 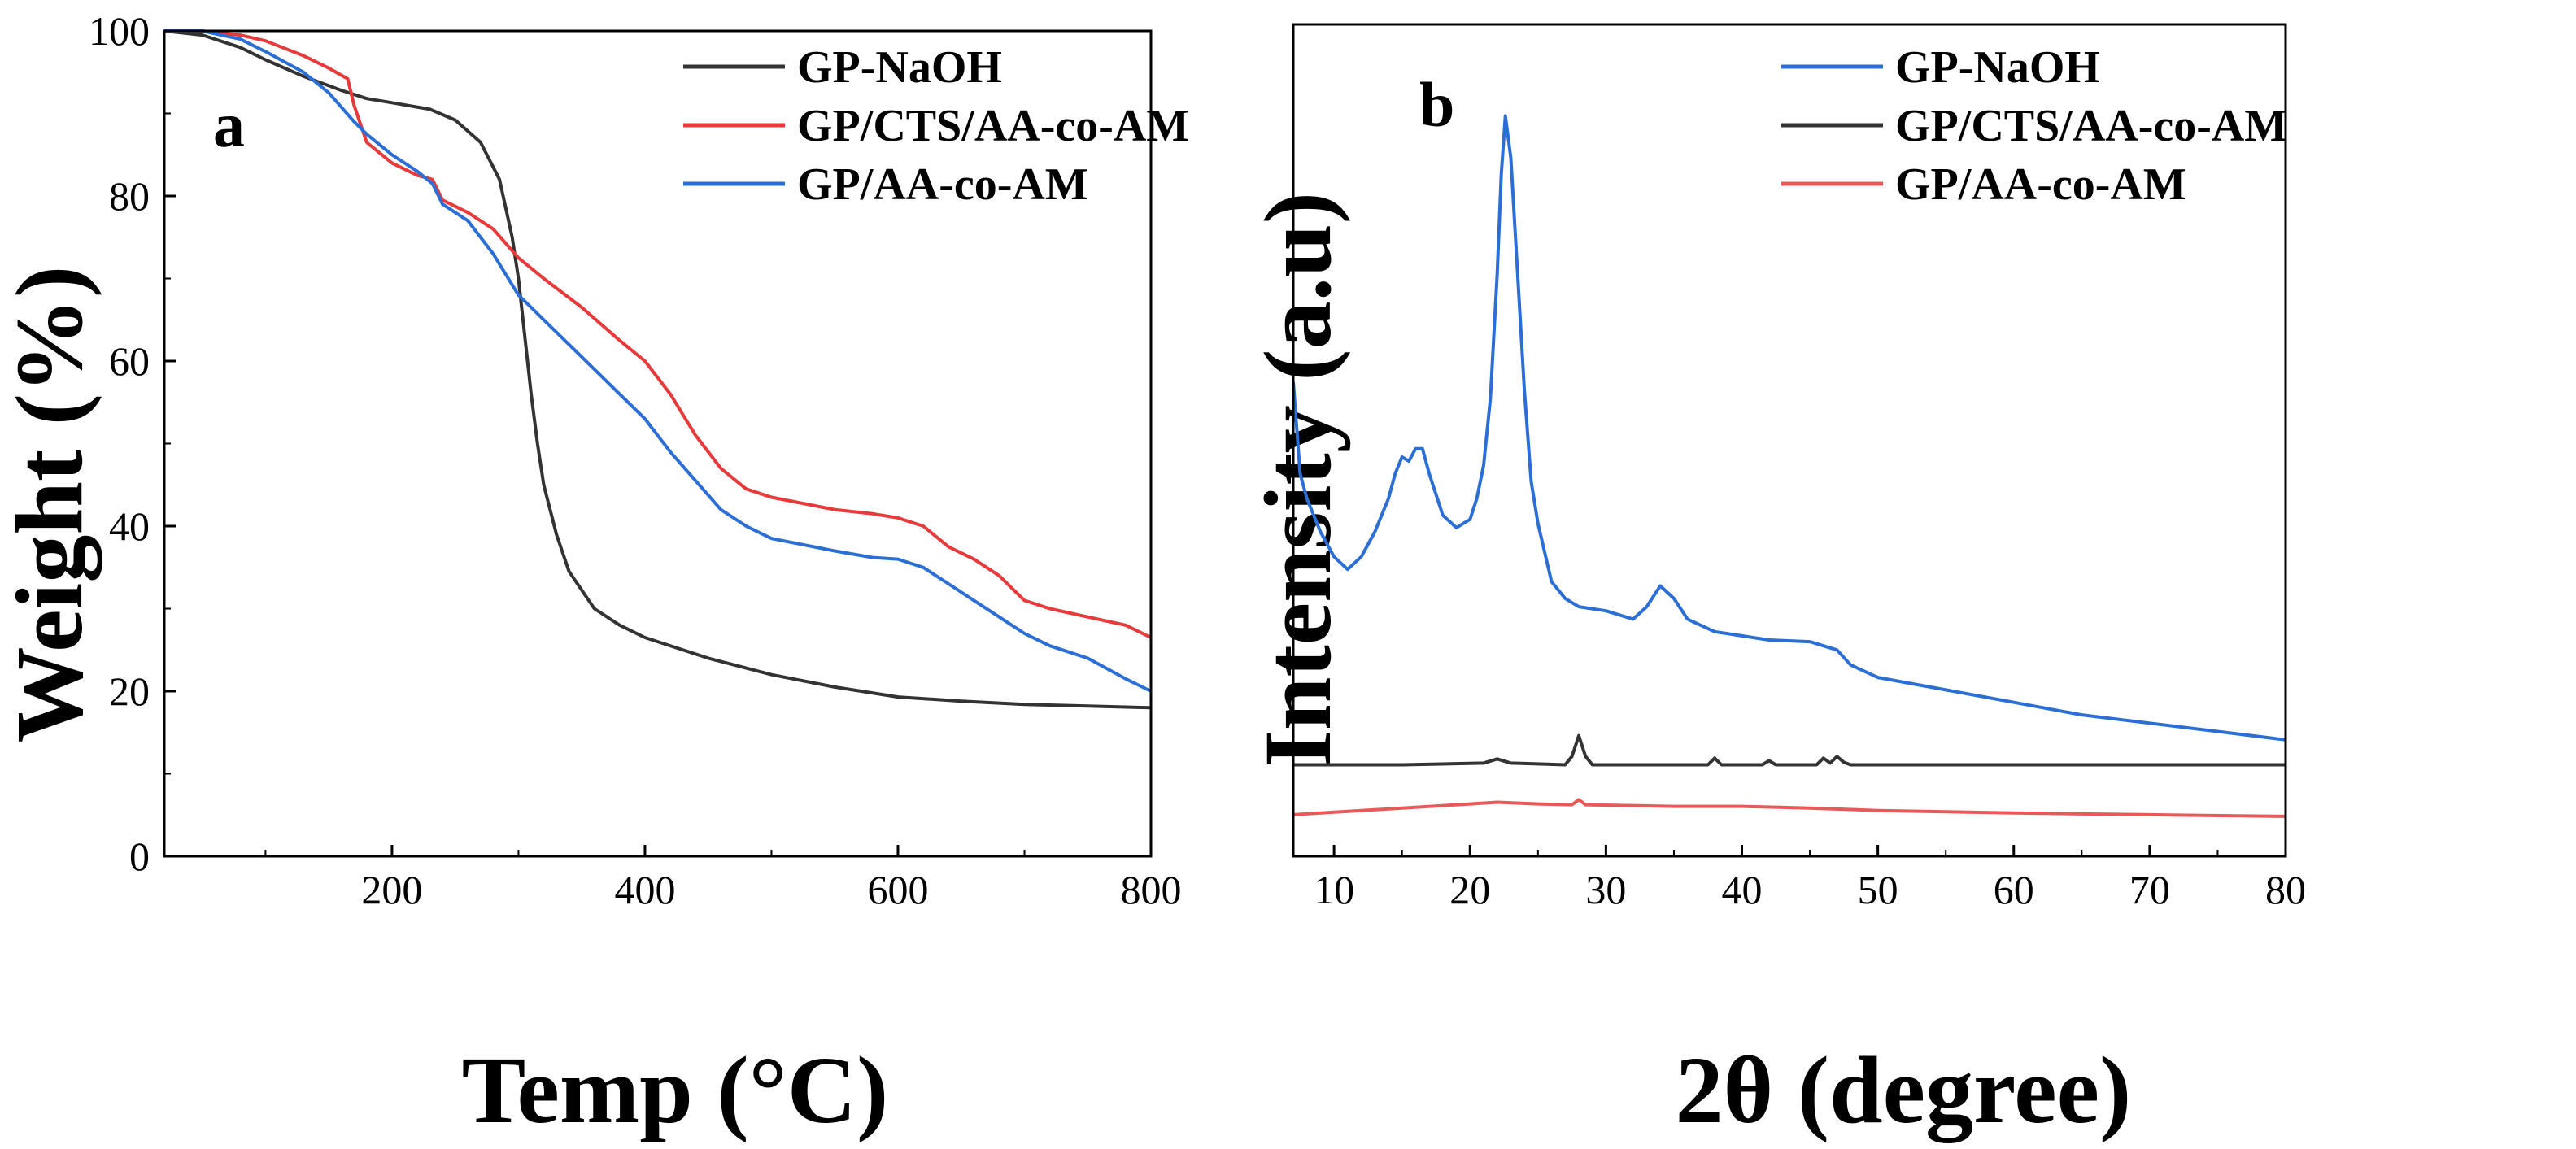 I want to click on panel-a-y-tick-label: 60, so click(x=129, y=361).